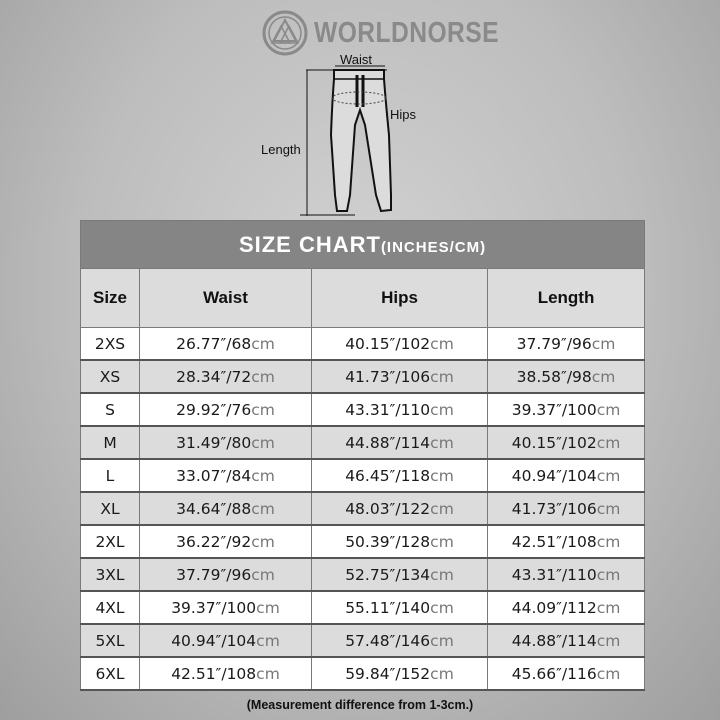 This screenshot has height=720, width=720. I want to click on cell-size: 4XL, so click(110, 607).